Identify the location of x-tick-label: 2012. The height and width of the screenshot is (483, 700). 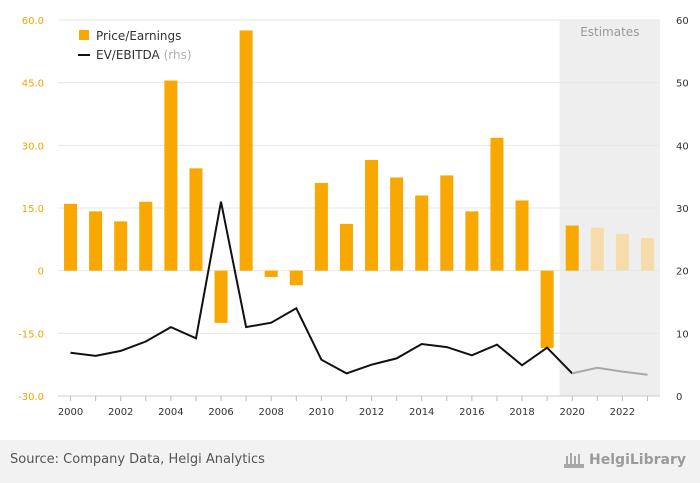
(371, 412).